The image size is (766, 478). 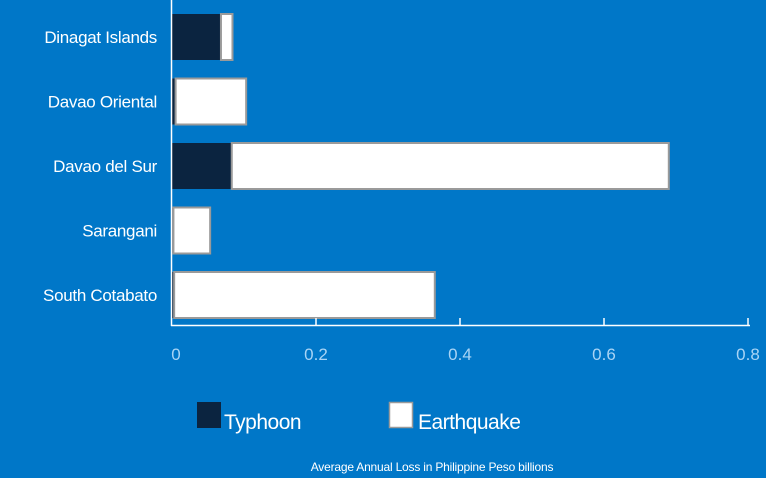 What do you see at coordinates (100, 295) in the screenshot?
I see `category-label: South Cotabato` at bounding box center [100, 295].